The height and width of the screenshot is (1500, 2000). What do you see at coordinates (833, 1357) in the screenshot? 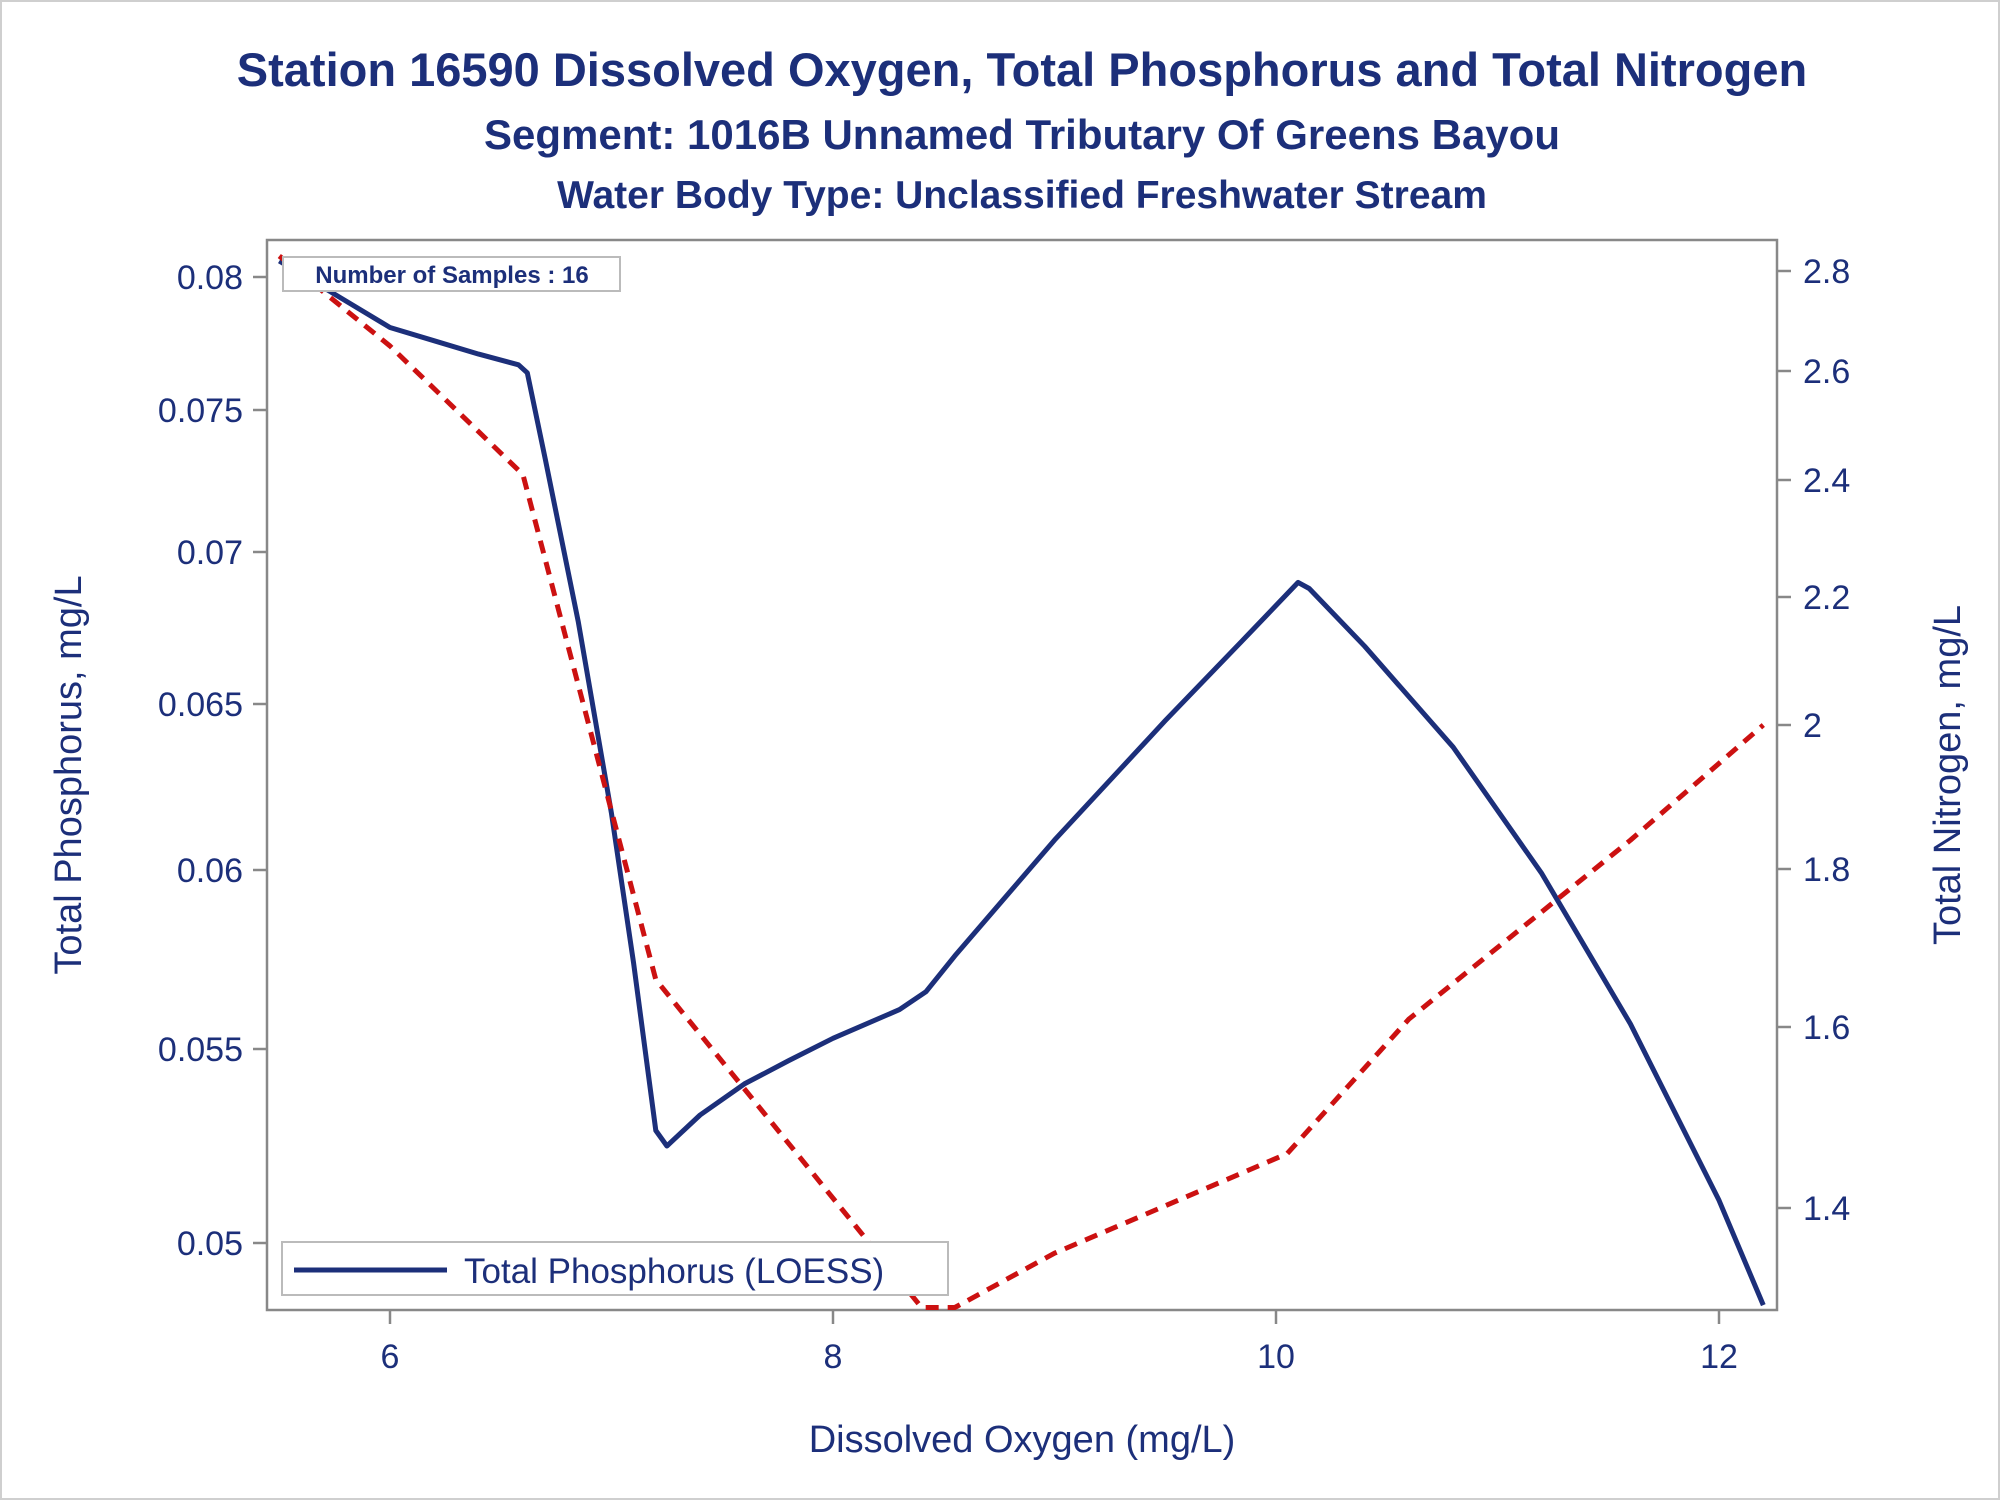
I see `x-tick-label: 8` at bounding box center [833, 1357].